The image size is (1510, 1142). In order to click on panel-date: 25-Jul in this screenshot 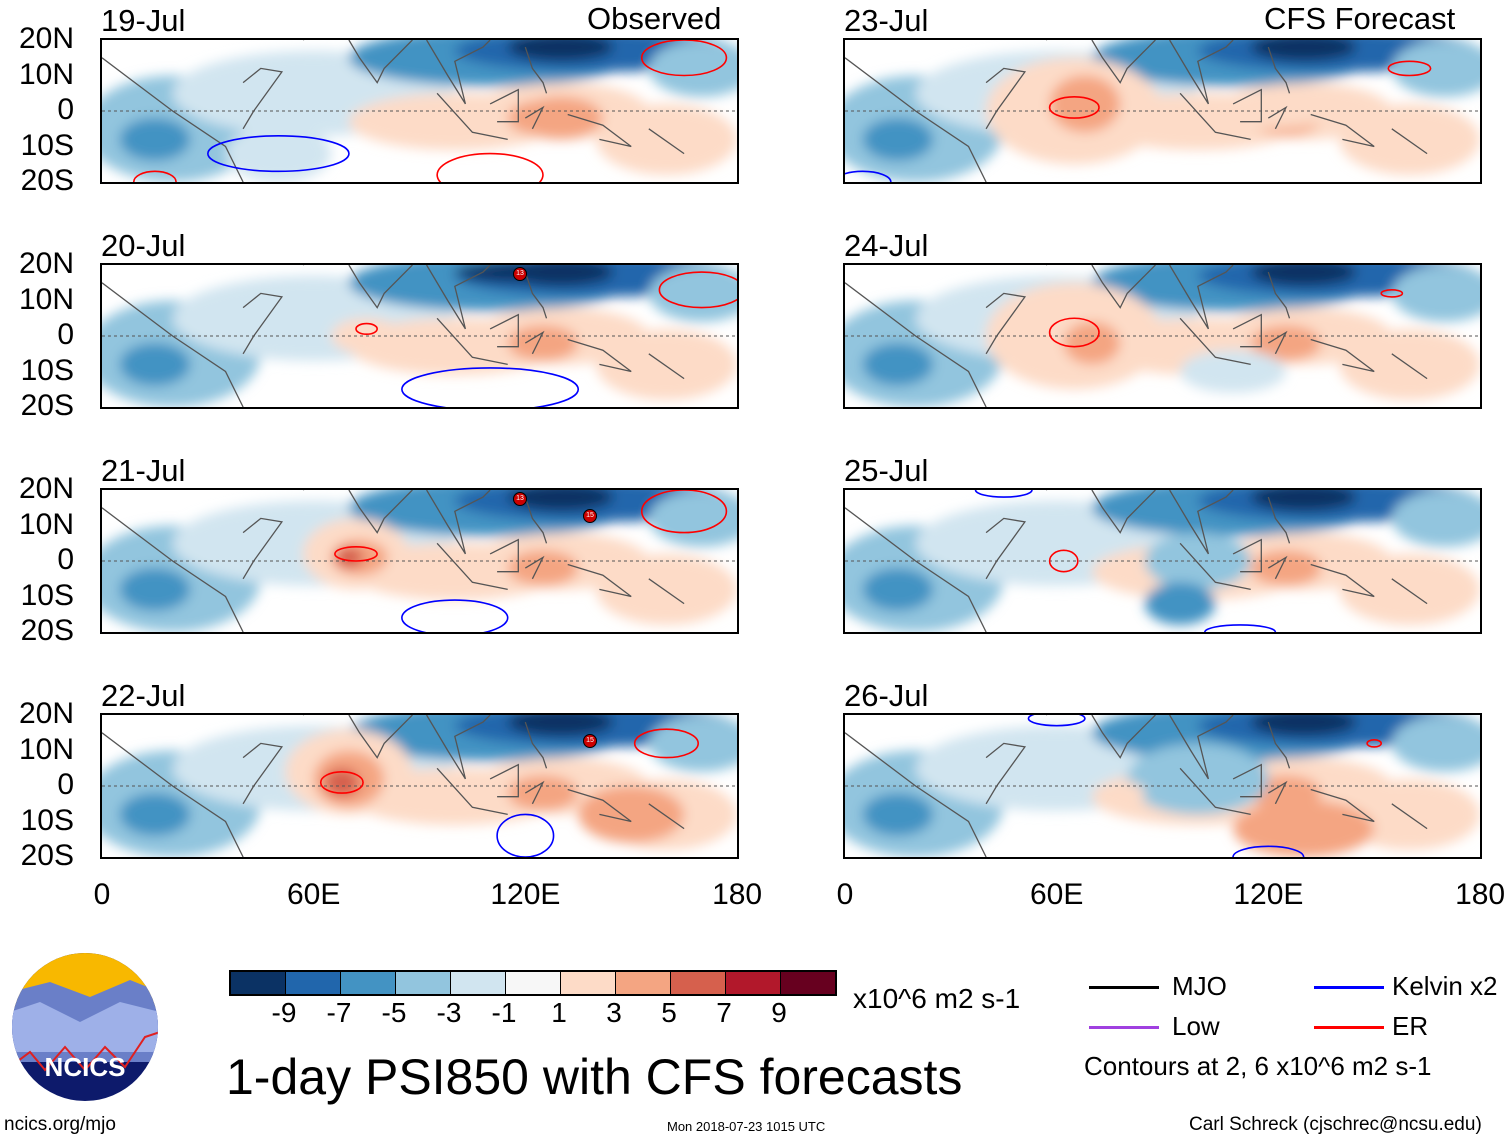, I will do `click(886, 470)`.